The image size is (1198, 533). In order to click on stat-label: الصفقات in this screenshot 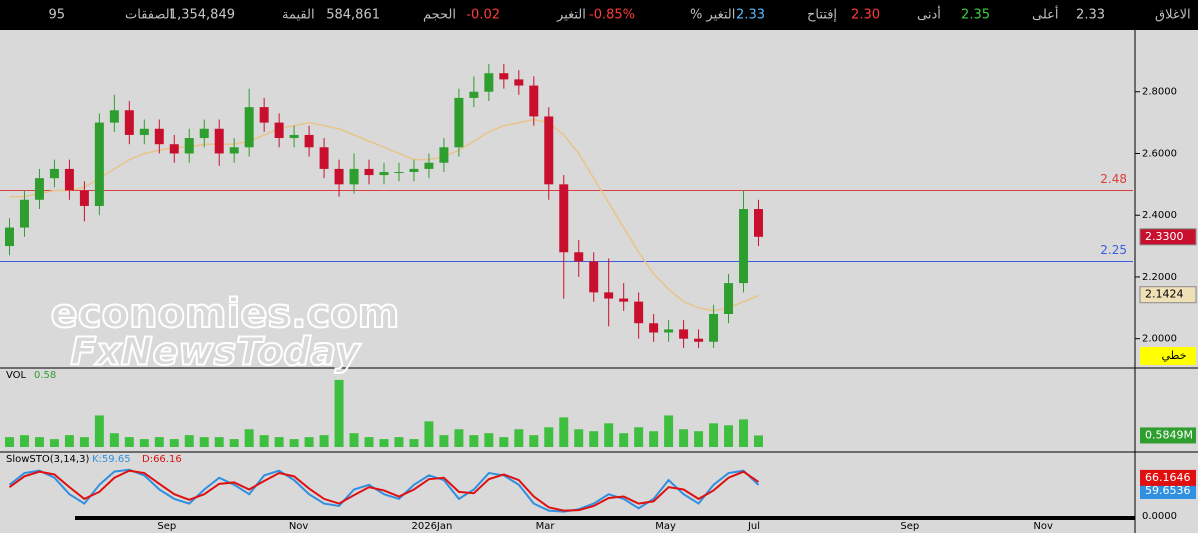, I will do `click(149, 15)`.